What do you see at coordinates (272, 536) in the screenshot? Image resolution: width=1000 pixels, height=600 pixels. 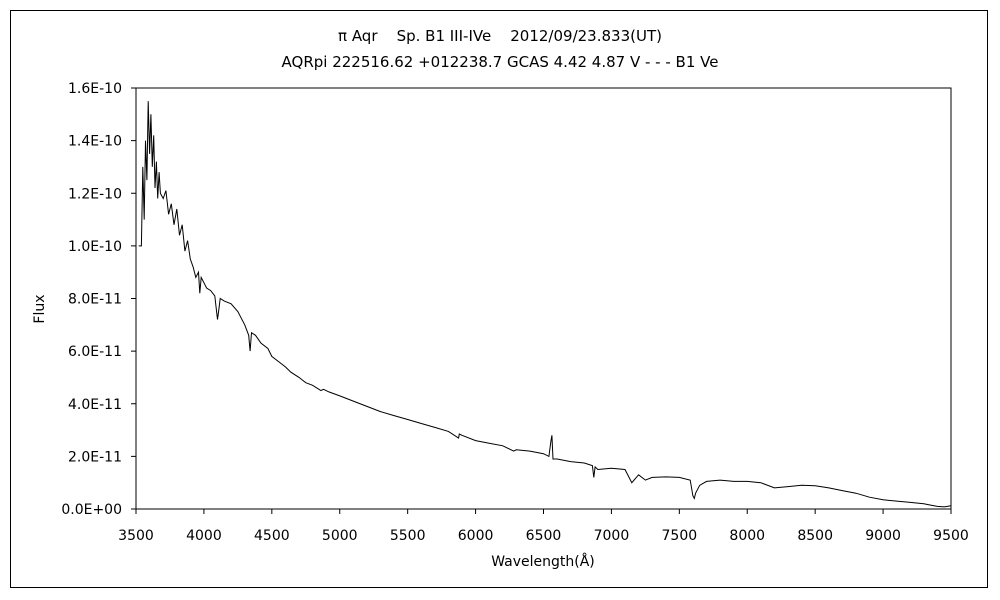 I see `x-tick-label: 4500` at bounding box center [272, 536].